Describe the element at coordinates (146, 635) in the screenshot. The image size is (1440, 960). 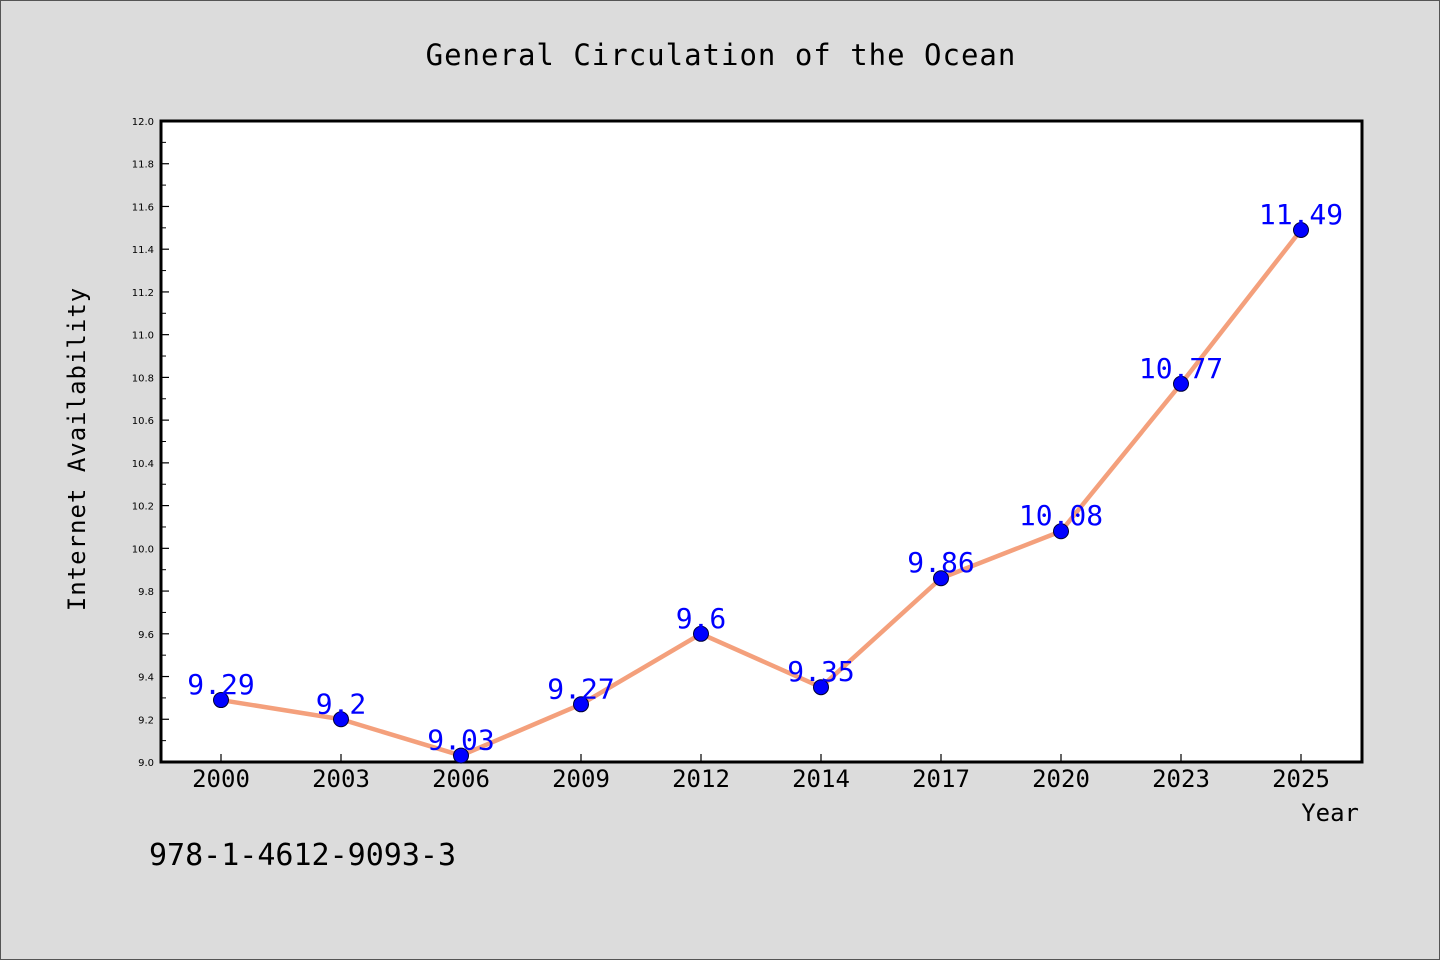
I see `y-tick-label: 9.6` at that location.